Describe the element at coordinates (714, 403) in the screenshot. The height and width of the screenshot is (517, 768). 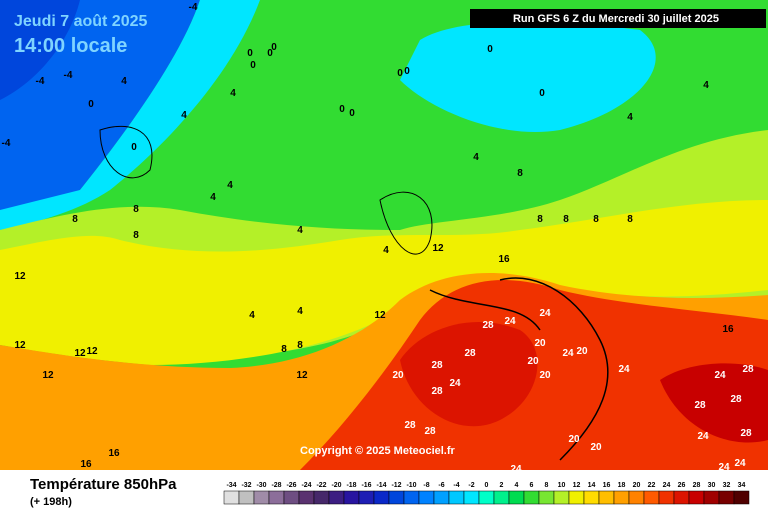
I see `heat-core-east` at that location.